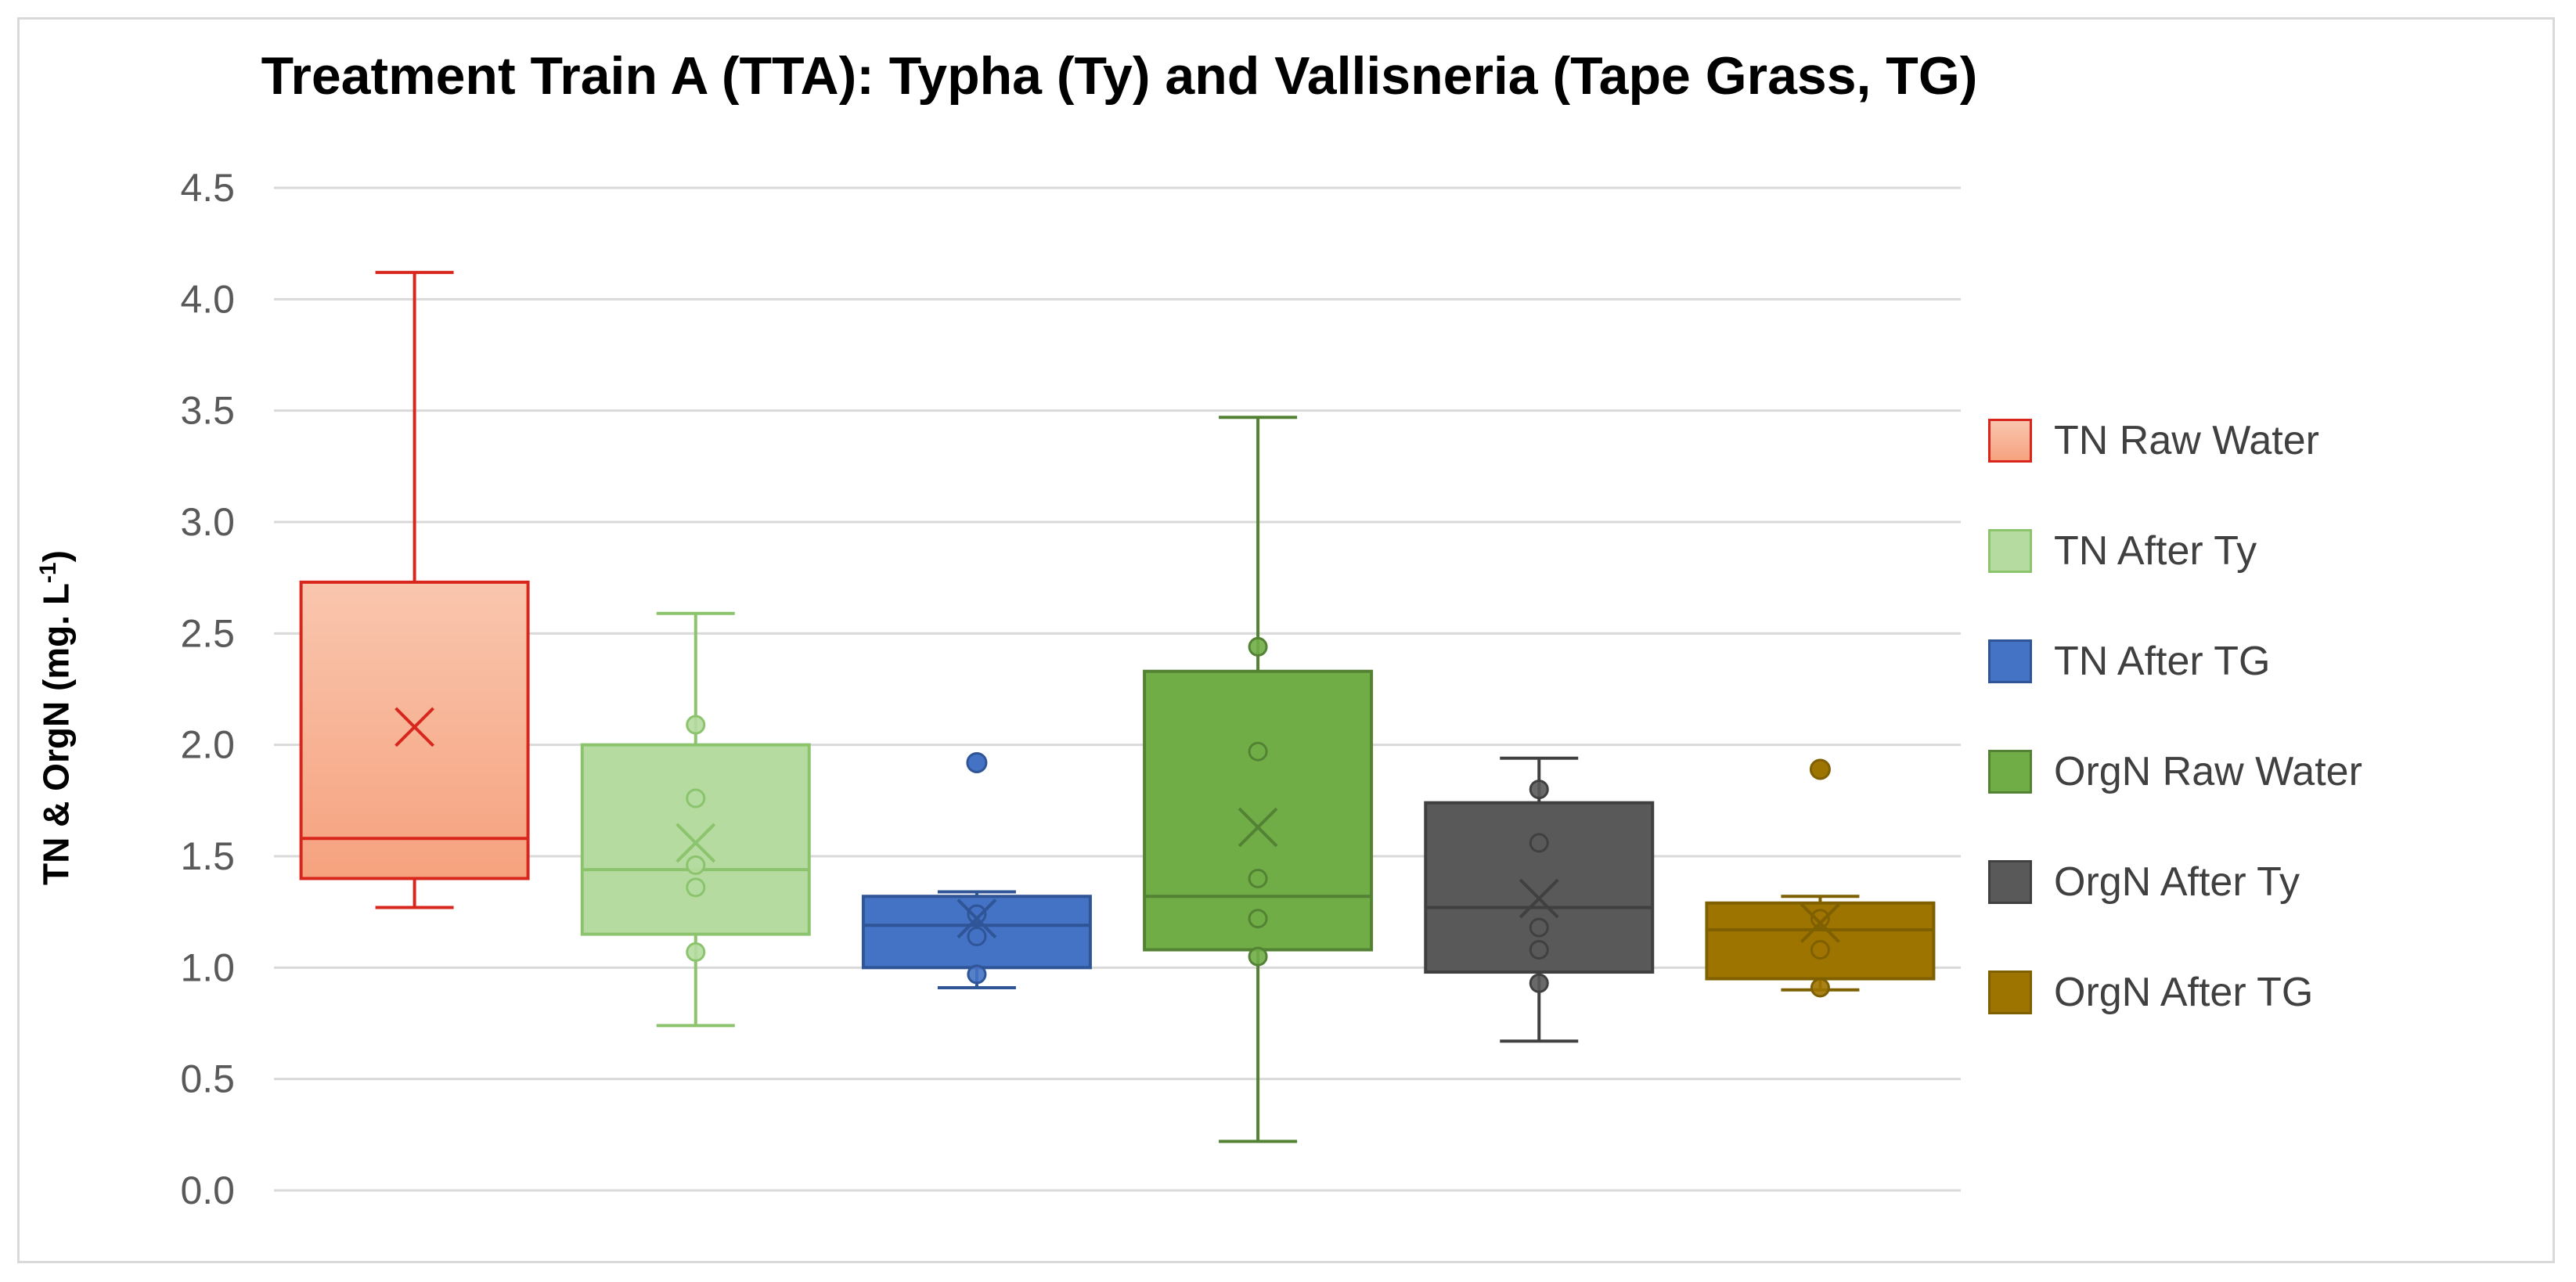 This screenshot has width=2576, height=1282. I want to click on legend-item-tn-raw-water: TN Raw Water, so click(2175, 440).